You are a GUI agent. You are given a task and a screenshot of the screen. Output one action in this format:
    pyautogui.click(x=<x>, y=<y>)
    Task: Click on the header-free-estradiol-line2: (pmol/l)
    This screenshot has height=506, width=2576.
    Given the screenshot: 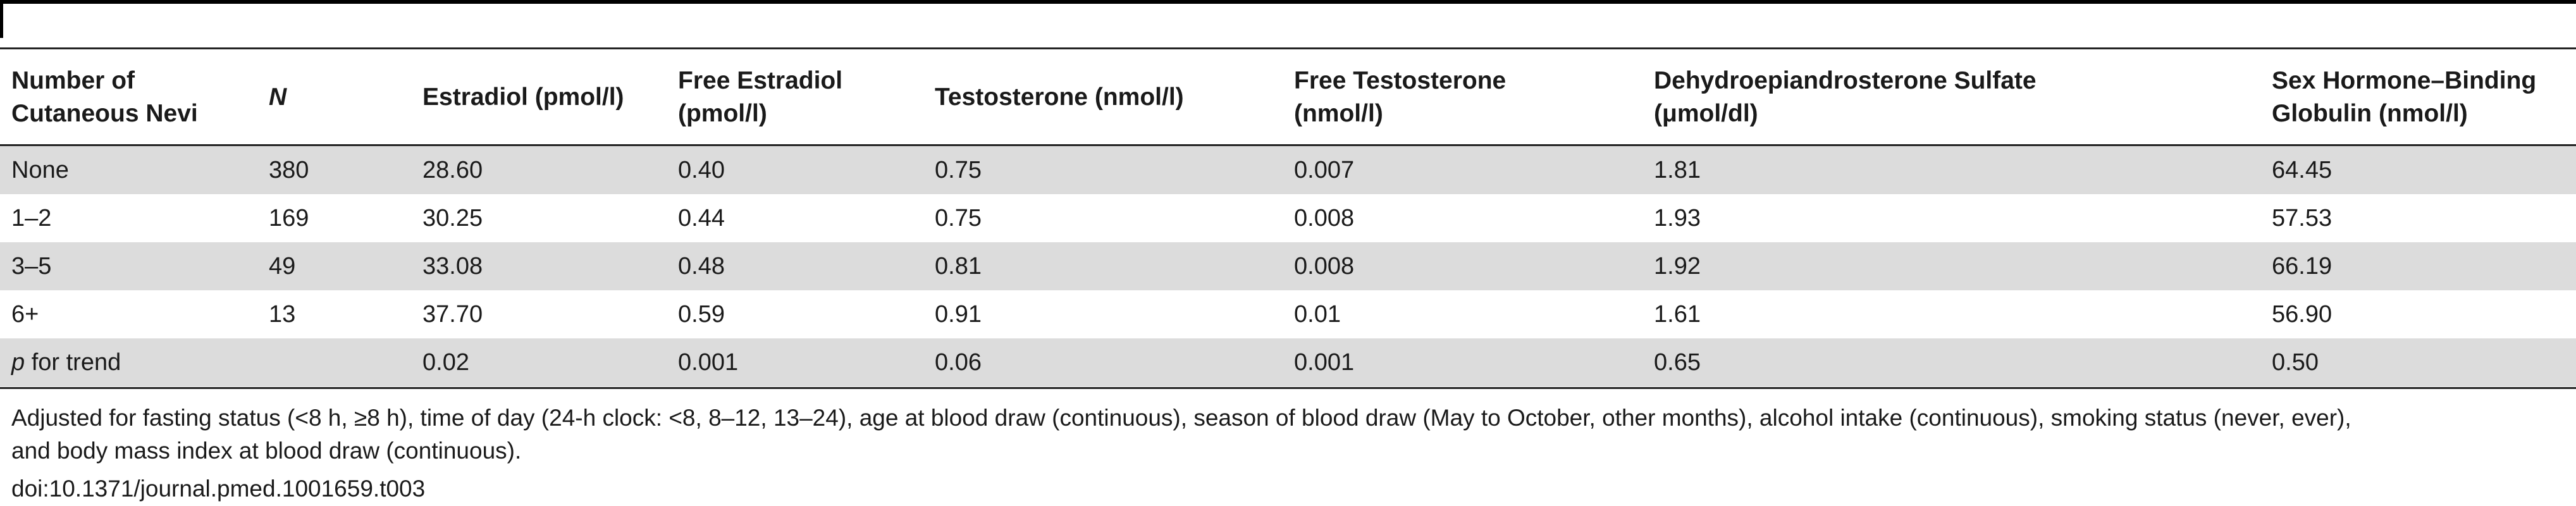 What is the action you would take?
    pyautogui.click(x=723, y=113)
    